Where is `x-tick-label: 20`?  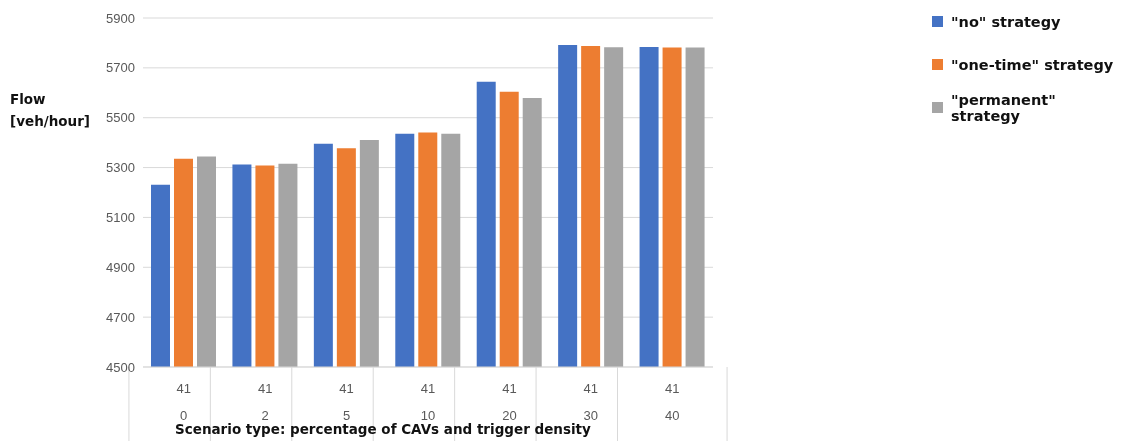
x-tick-label: 20 is located at coordinates (509, 415).